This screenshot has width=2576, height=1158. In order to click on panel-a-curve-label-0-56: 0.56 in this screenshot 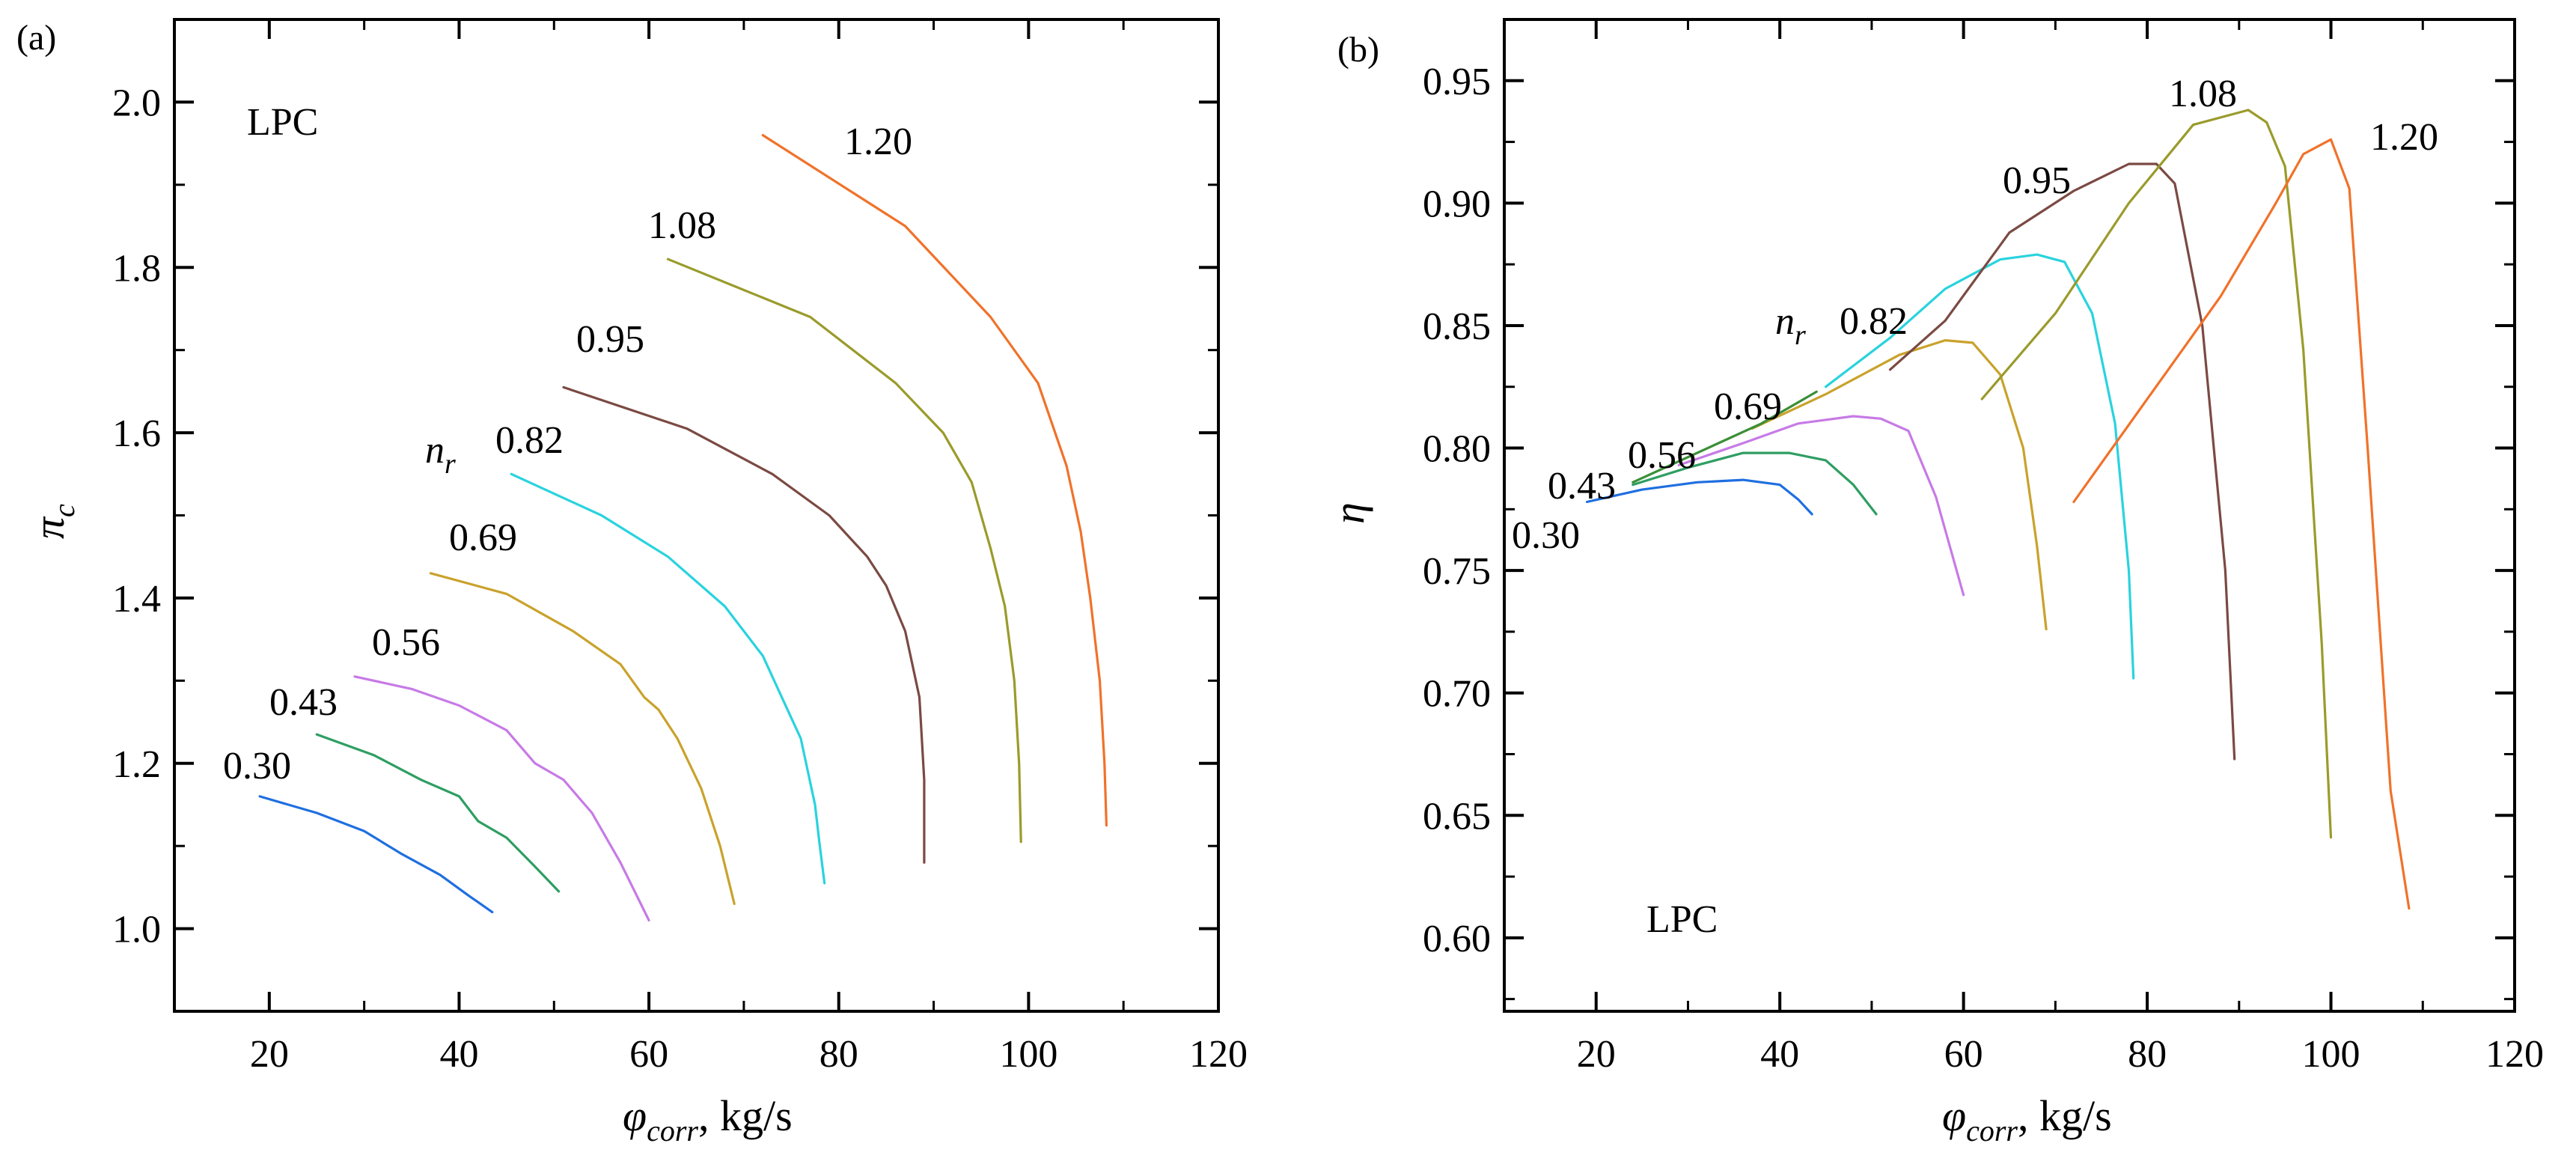, I will do `click(406, 642)`.